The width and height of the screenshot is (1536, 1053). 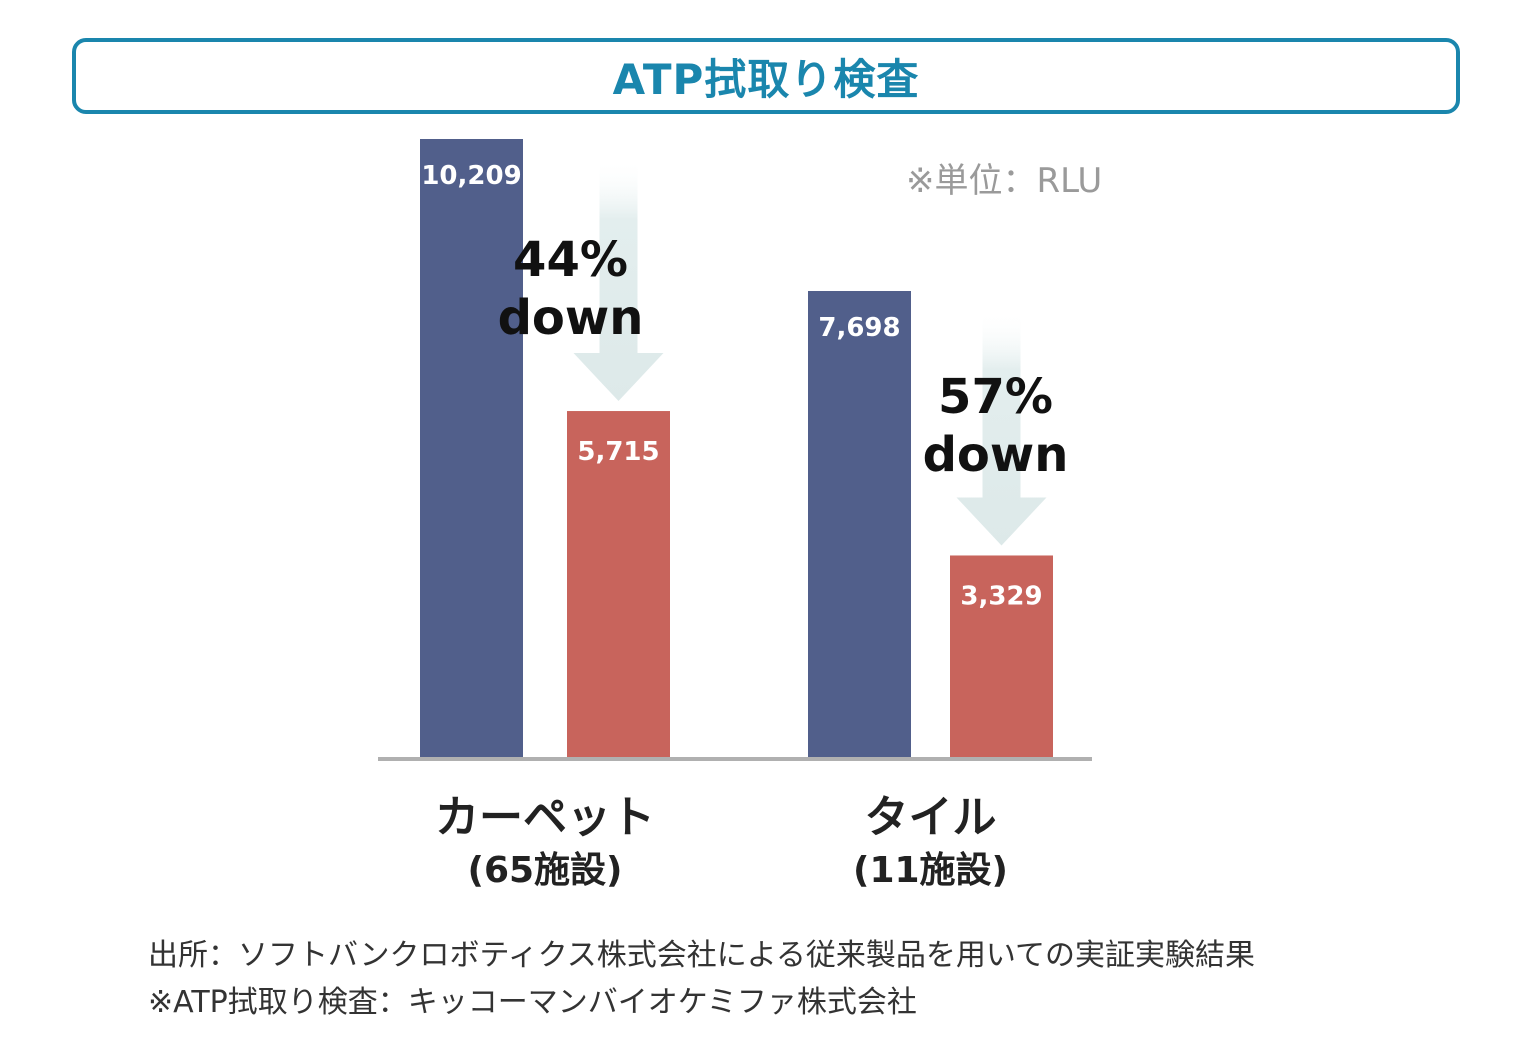 I want to click on category-sublabel: (65施設), so click(x=544, y=870).